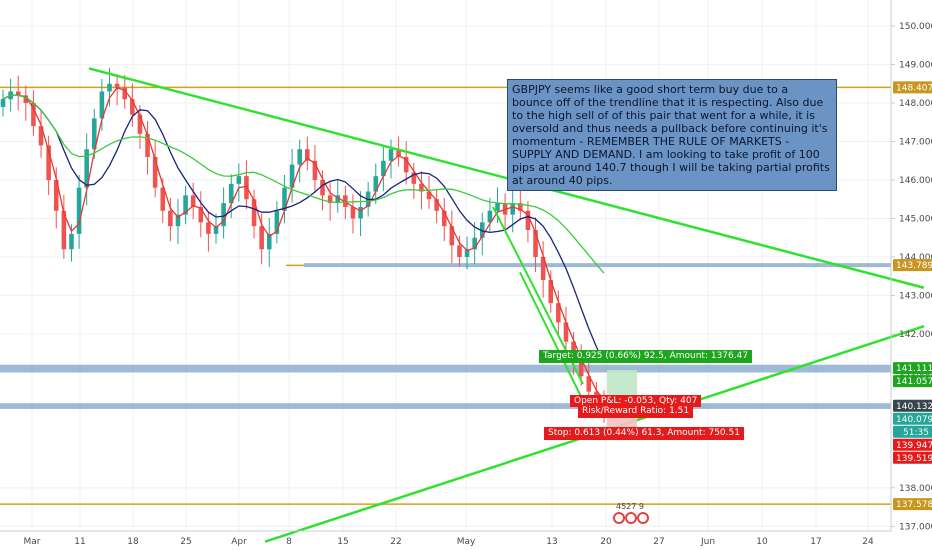  Describe the element at coordinates (915, 219) in the screenshot. I see `price-tick-label: 145.000` at that location.